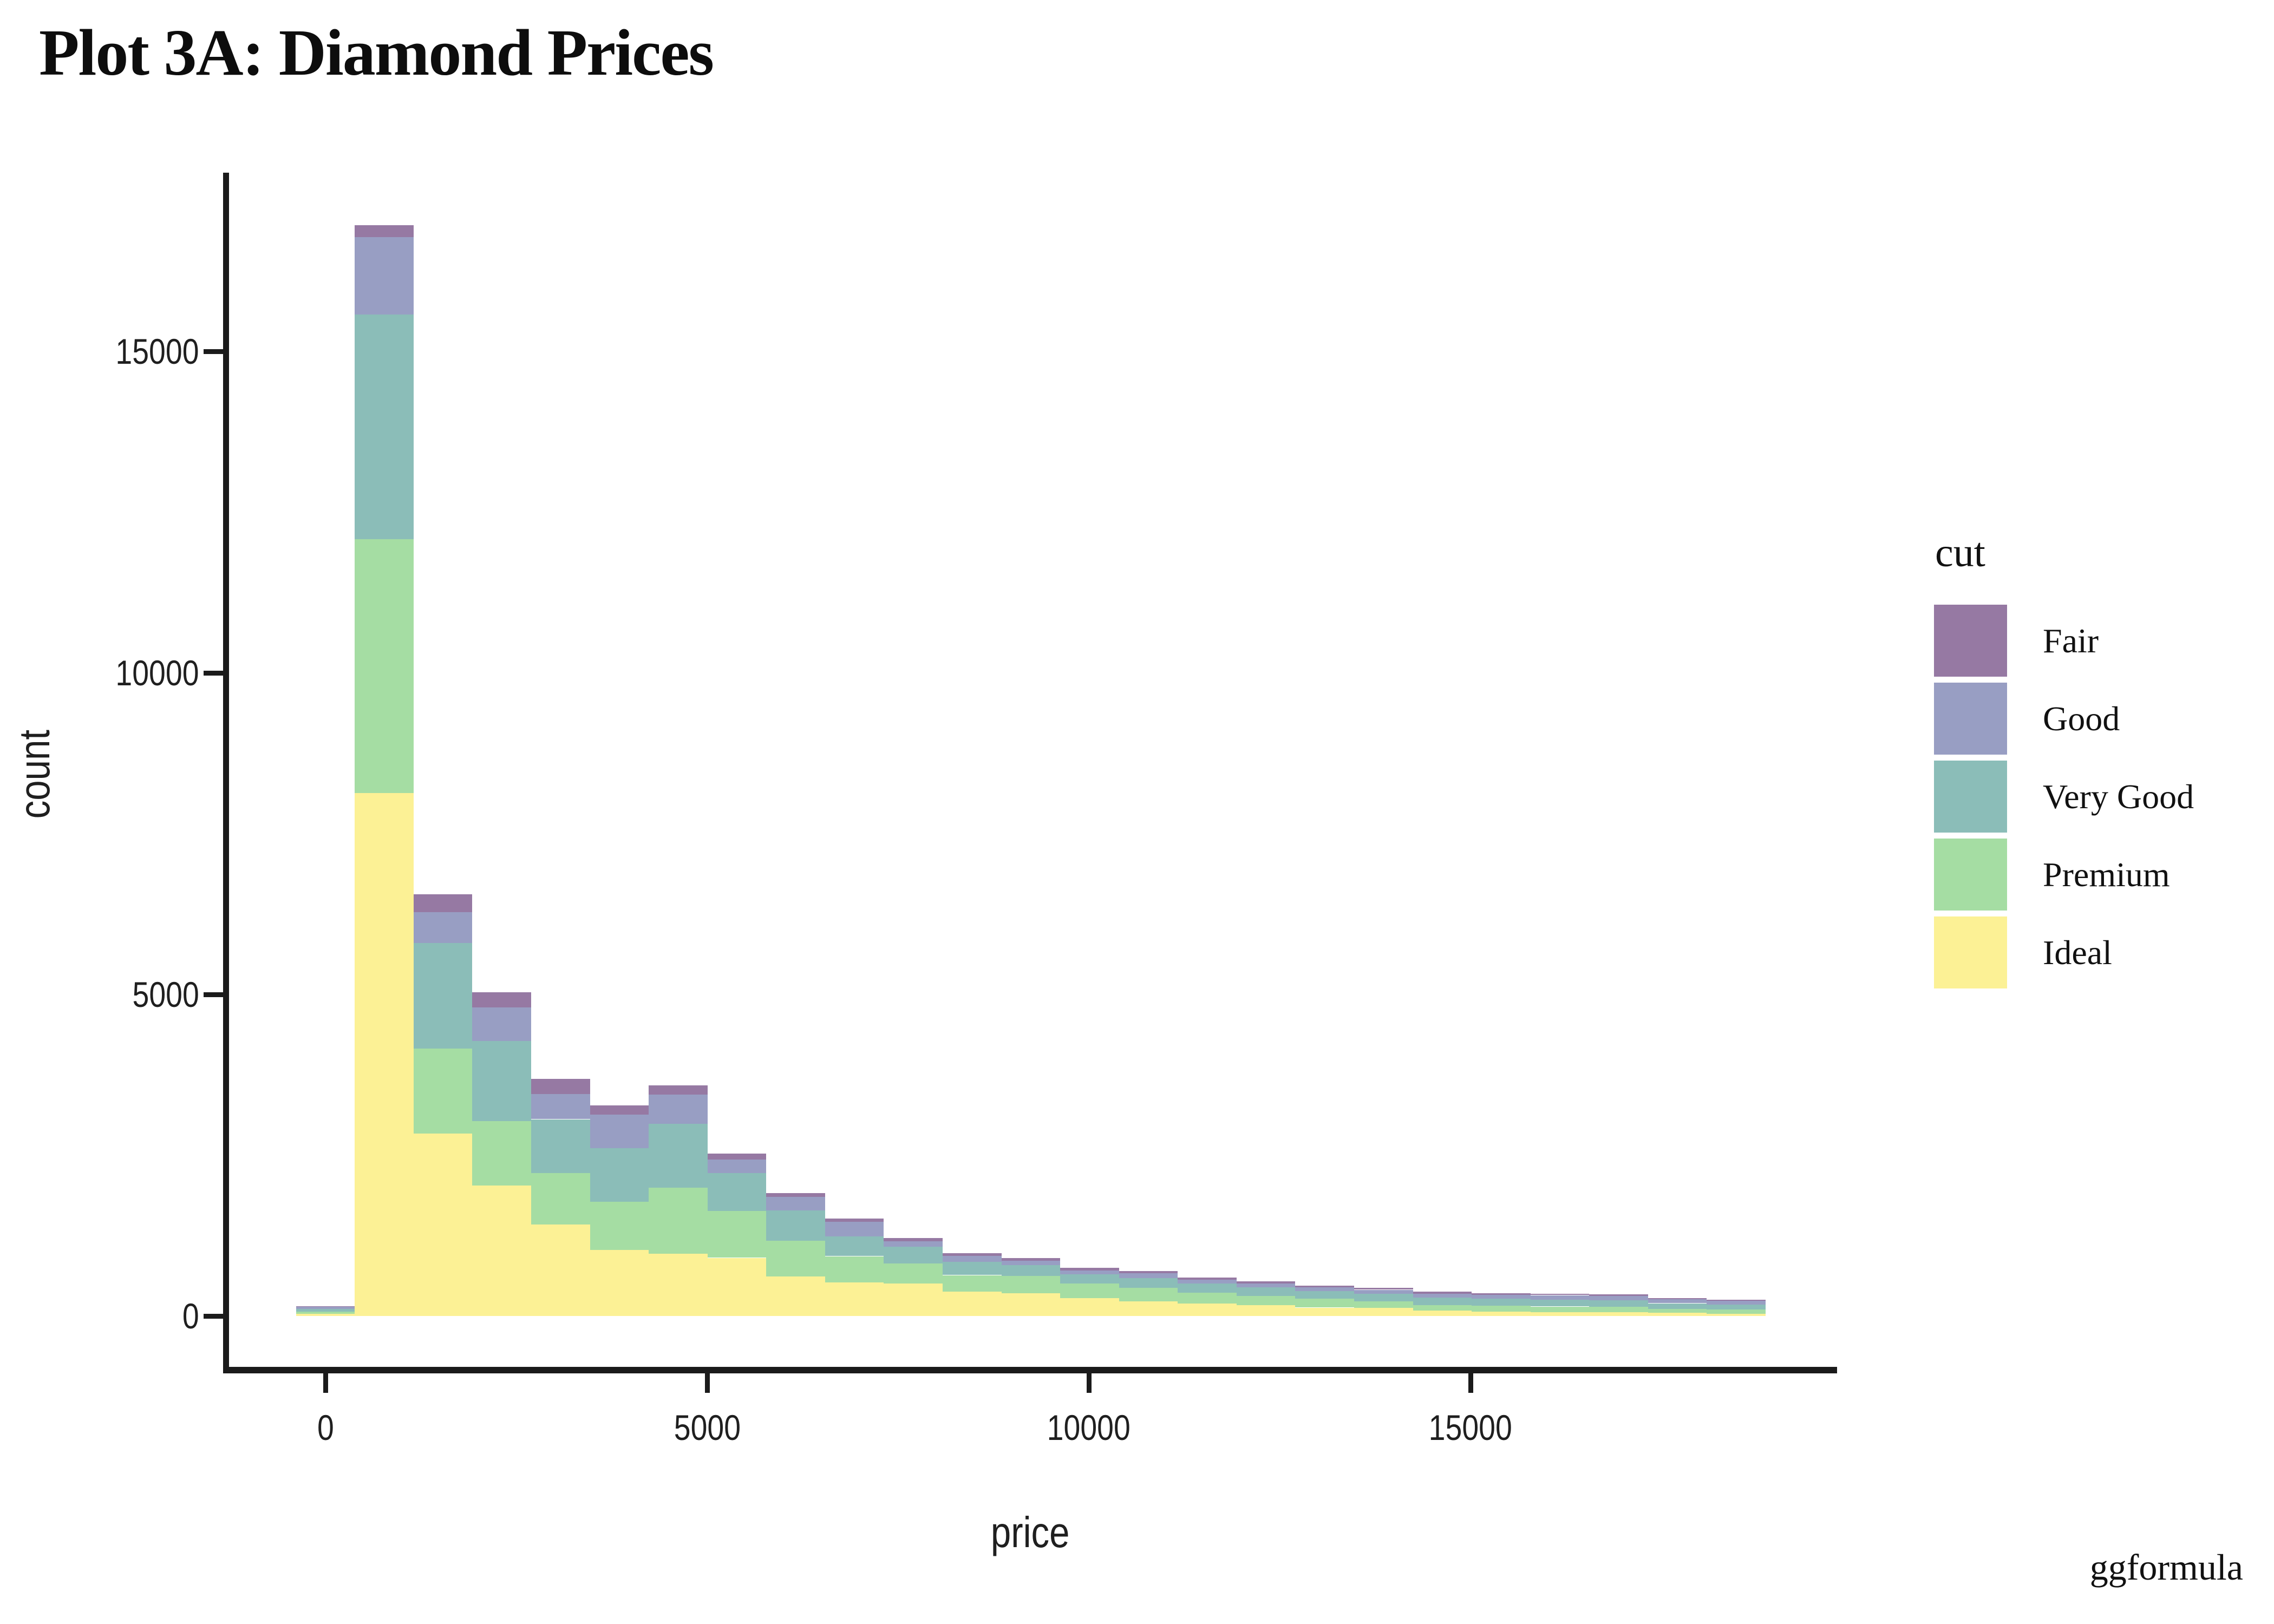  I want to click on bar-segment-ideal-bin1, so click(385, 1054).